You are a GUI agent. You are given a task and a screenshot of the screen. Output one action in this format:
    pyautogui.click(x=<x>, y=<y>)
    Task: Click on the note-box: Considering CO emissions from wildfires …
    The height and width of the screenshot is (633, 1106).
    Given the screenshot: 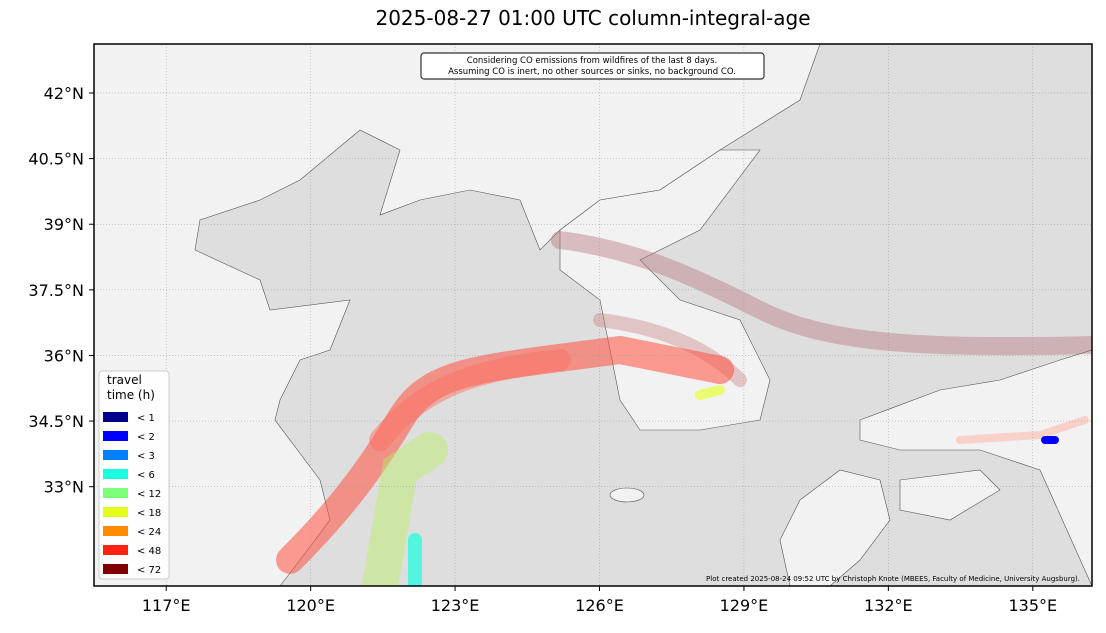 What is the action you would take?
    pyautogui.click(x=592, y=66)
    